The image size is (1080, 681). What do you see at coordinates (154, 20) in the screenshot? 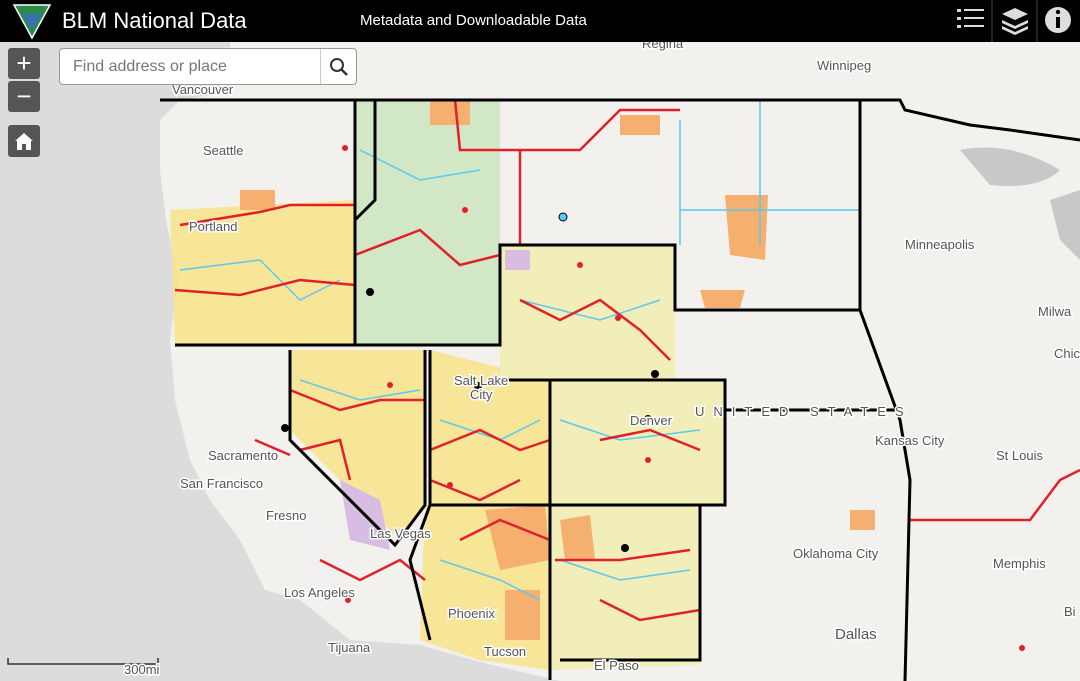
I see `app-title: BLM National Data` at bounding box center [154, 20].